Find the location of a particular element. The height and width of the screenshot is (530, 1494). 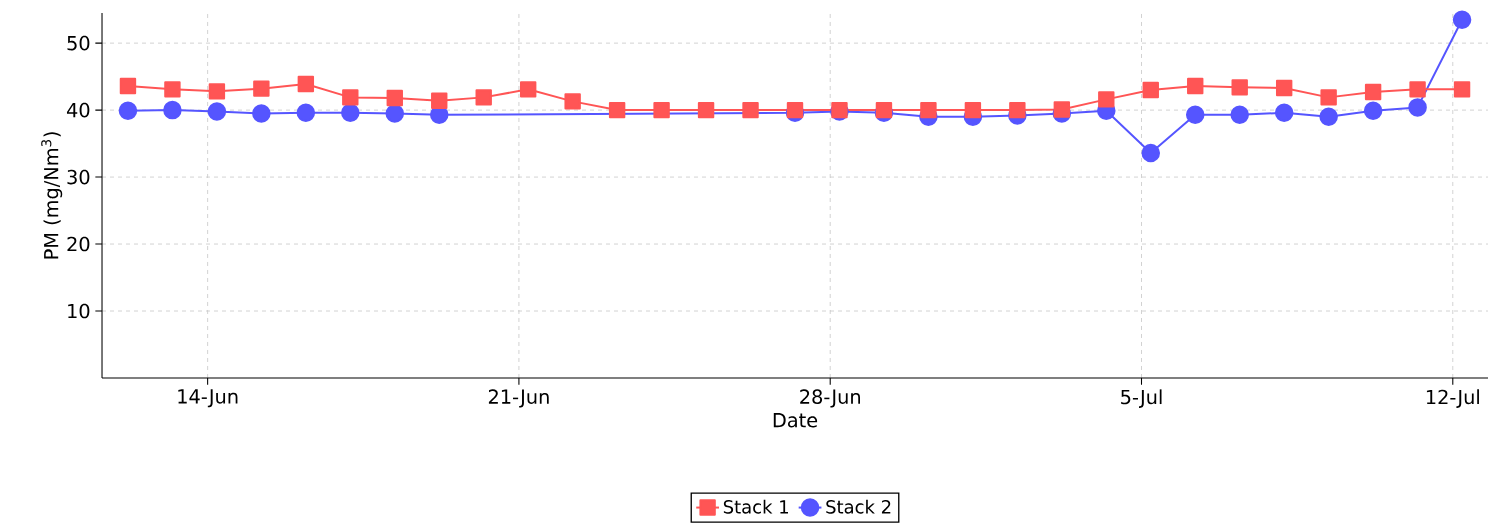

y-tick-label: 30 is located at coordinates (78, 177).